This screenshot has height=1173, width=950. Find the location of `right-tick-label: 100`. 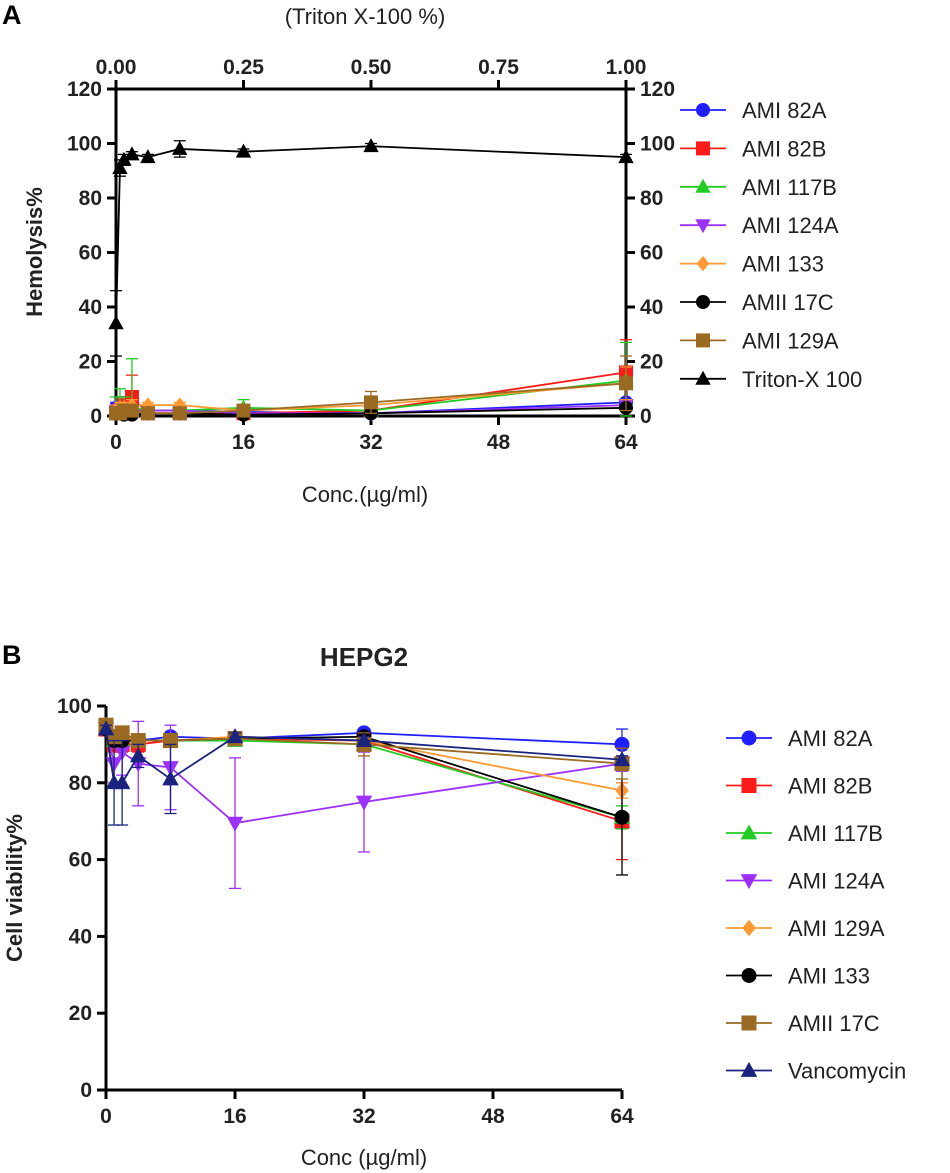

right-tick-label: 100 is located at coordinates (657, 144).